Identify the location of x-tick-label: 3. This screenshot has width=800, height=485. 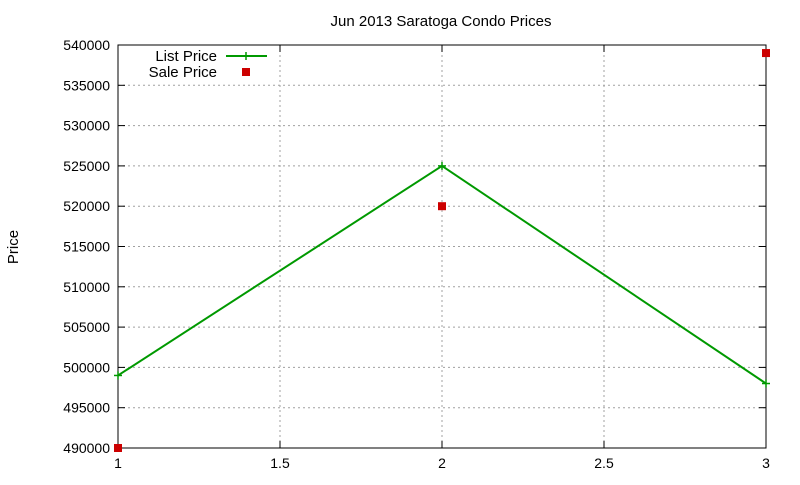
(766, 463).